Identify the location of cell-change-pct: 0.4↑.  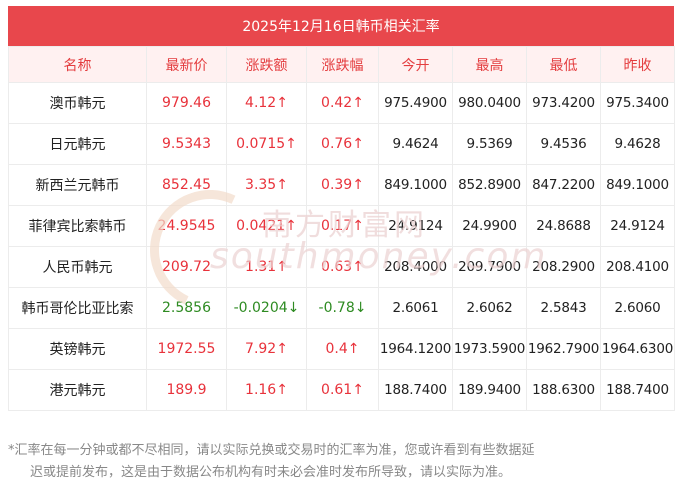
(342, 349).